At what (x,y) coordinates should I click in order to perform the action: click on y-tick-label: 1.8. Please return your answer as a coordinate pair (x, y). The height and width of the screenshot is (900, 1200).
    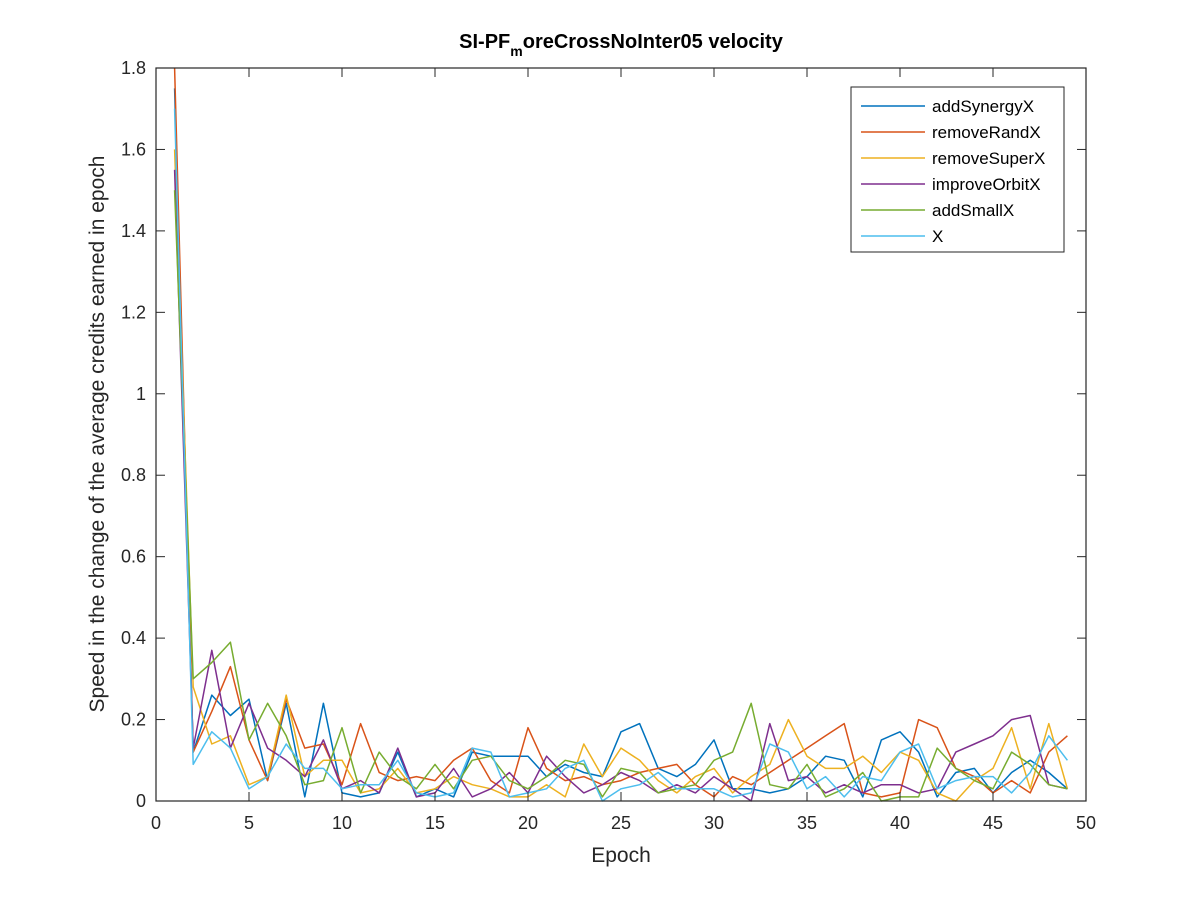
    Looking at the image, I should click on (133, 68).